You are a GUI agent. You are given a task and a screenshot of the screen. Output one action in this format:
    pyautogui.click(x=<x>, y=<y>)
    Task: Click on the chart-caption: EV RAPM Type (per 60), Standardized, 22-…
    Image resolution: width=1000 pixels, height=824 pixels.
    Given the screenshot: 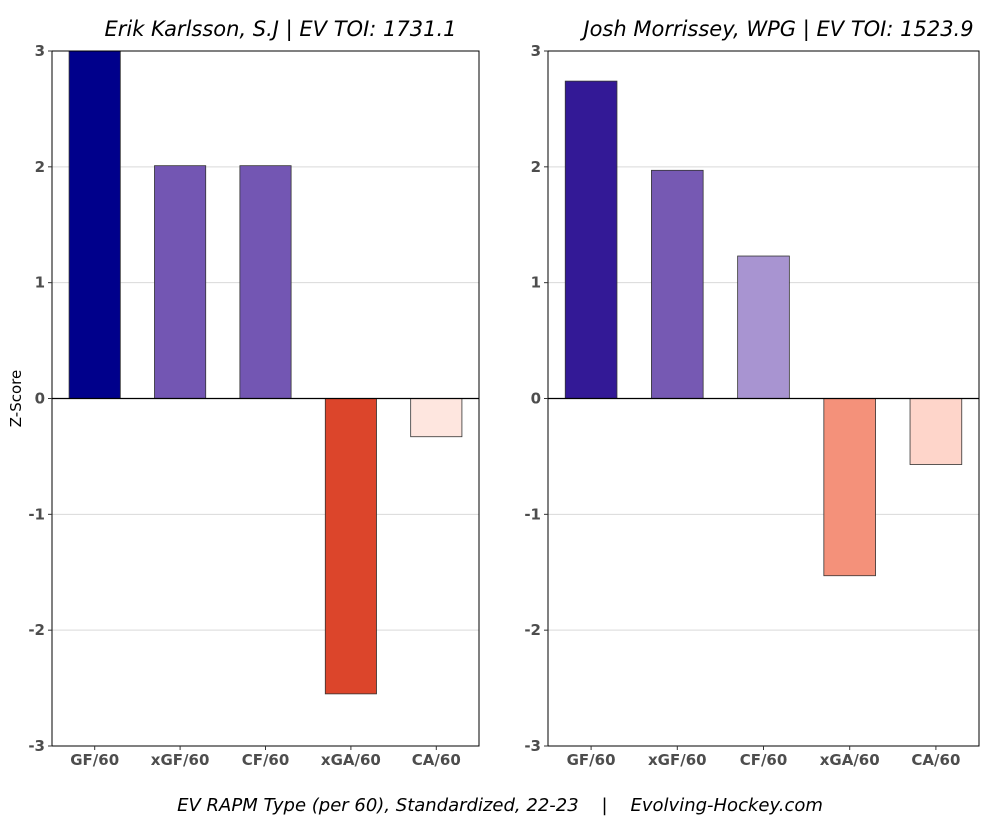 What is the action you would take?
    pyautogui.click(x=500, y=805)
    